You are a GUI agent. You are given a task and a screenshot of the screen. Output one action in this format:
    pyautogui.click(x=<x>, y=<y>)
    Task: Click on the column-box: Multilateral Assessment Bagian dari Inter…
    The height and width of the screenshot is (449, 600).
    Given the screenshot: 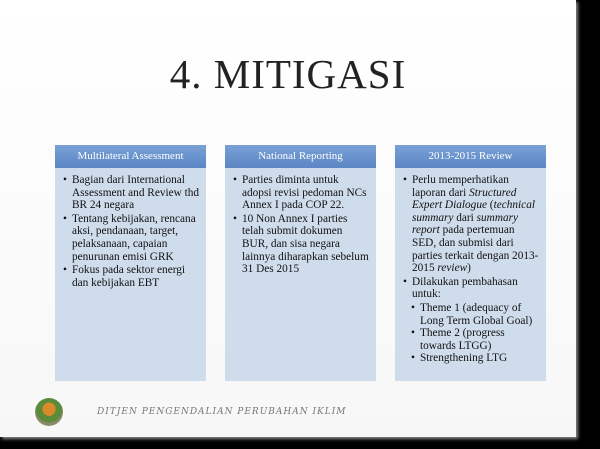 What is the action you would take?
    pyautogui.click(x=130, y=263)
    